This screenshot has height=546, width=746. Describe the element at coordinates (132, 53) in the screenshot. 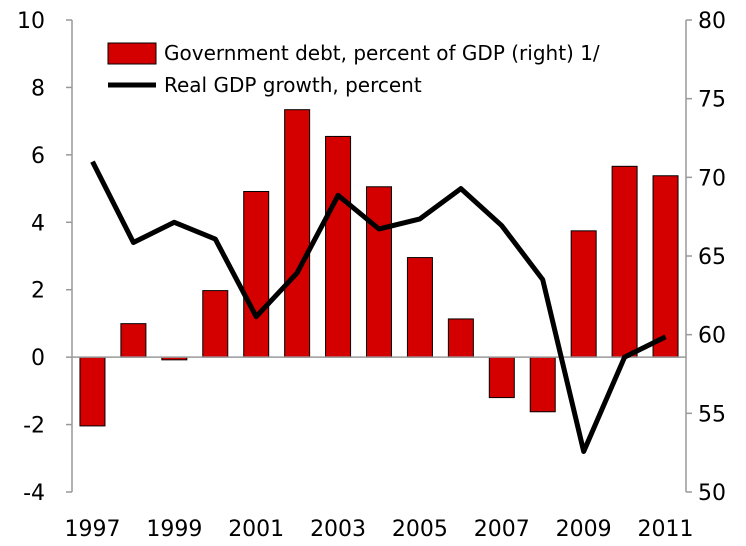

I see `legend-swatch-bar` at that location.